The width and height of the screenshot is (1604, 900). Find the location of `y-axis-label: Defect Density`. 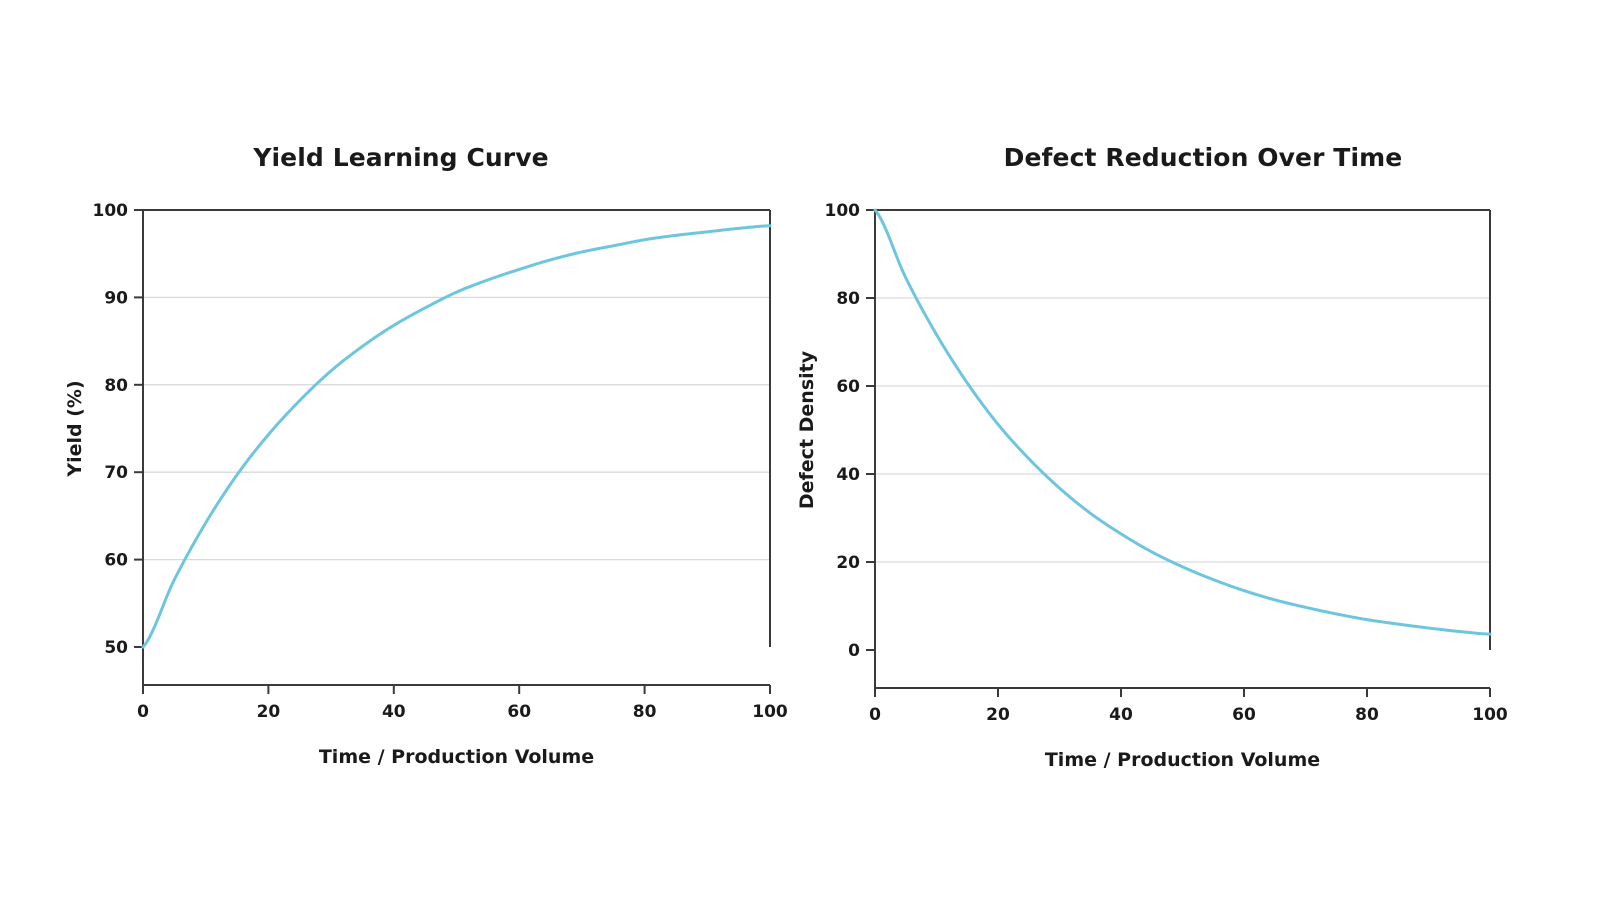

y-axis-label: Defect Density is located at coordinates (807, 429).